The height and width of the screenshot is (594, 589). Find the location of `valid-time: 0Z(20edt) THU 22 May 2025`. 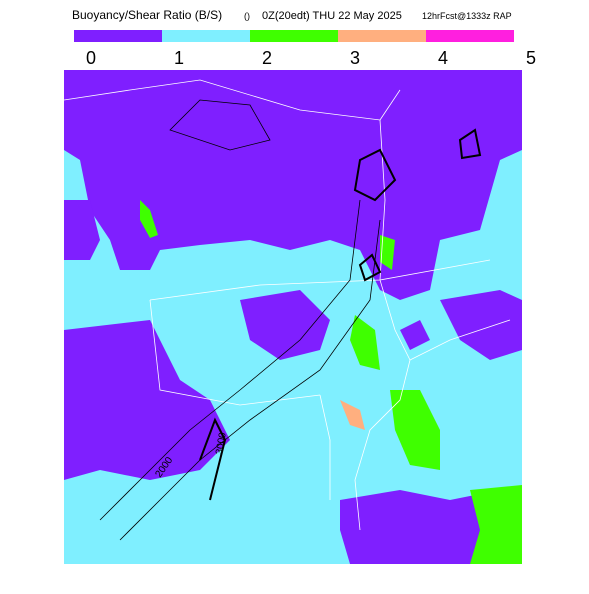

valid-time: 0Z(20edt) THU 22 May 2025 is located at coordinates (332, 16).